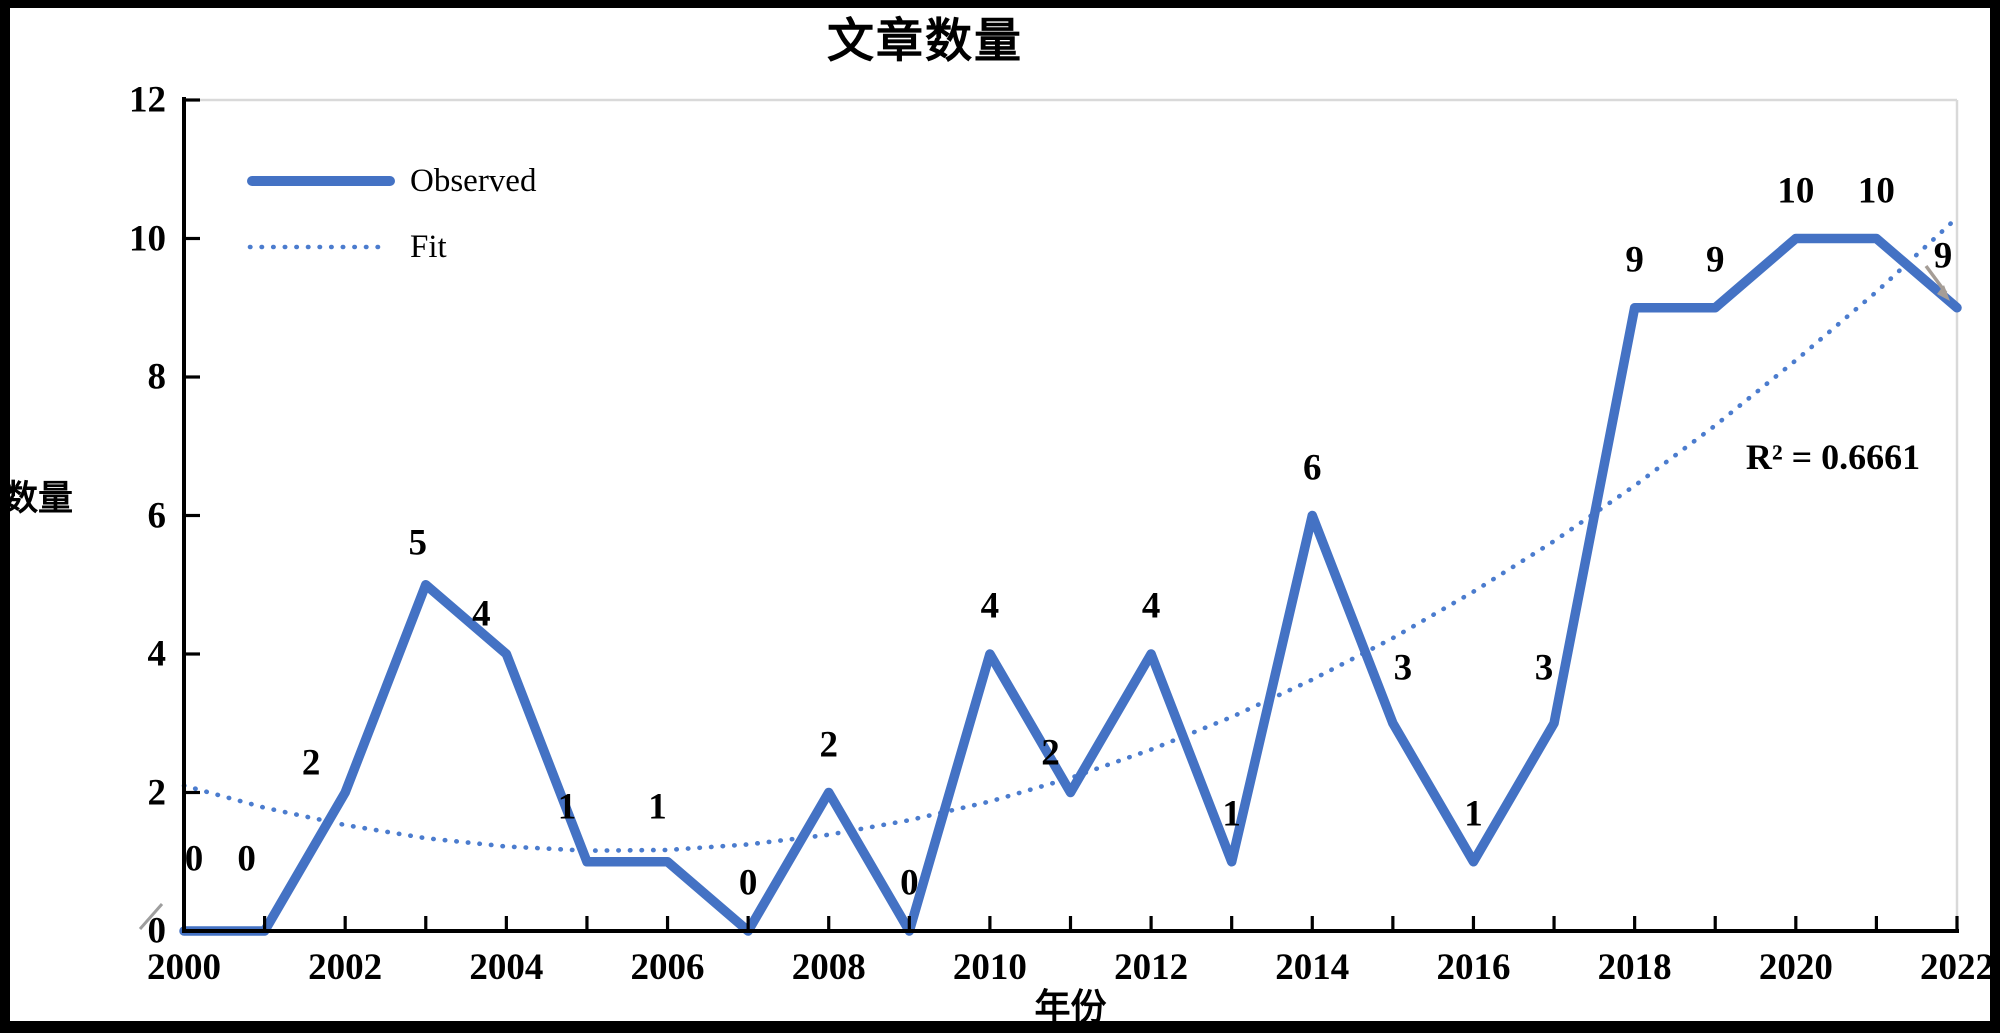  What do you see at coordinates (157, 931) in the screenshot?
I see `y-tick-label: 0` at bounding box center [157, 931].